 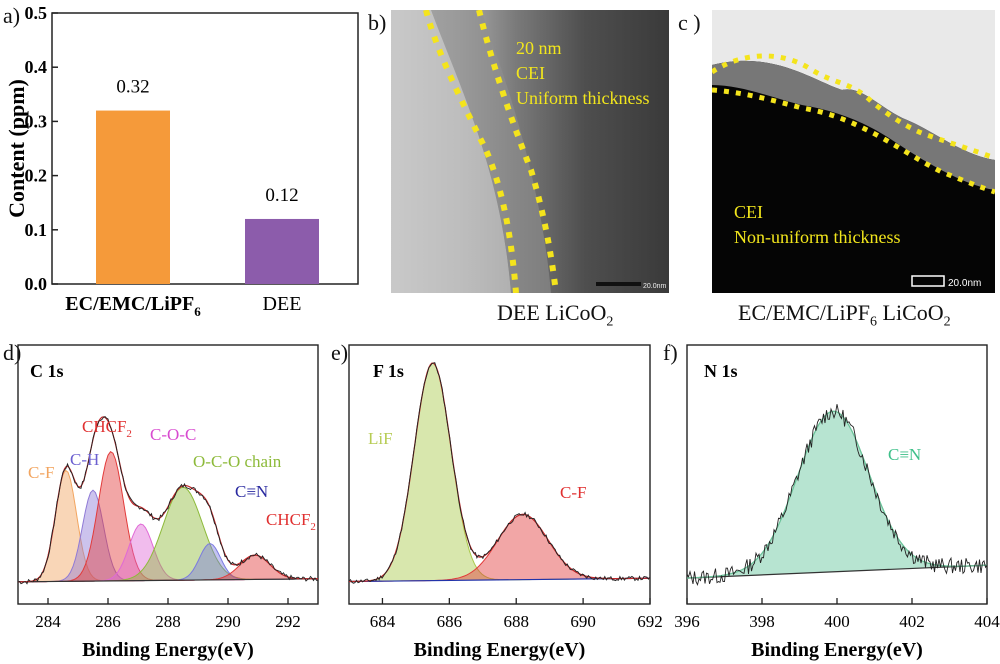 What do you see at coordinates (817, 237) in the screenshot?
I see `tem-c-line-2: Non-uniform thickness` at bounding box center [817, 237].